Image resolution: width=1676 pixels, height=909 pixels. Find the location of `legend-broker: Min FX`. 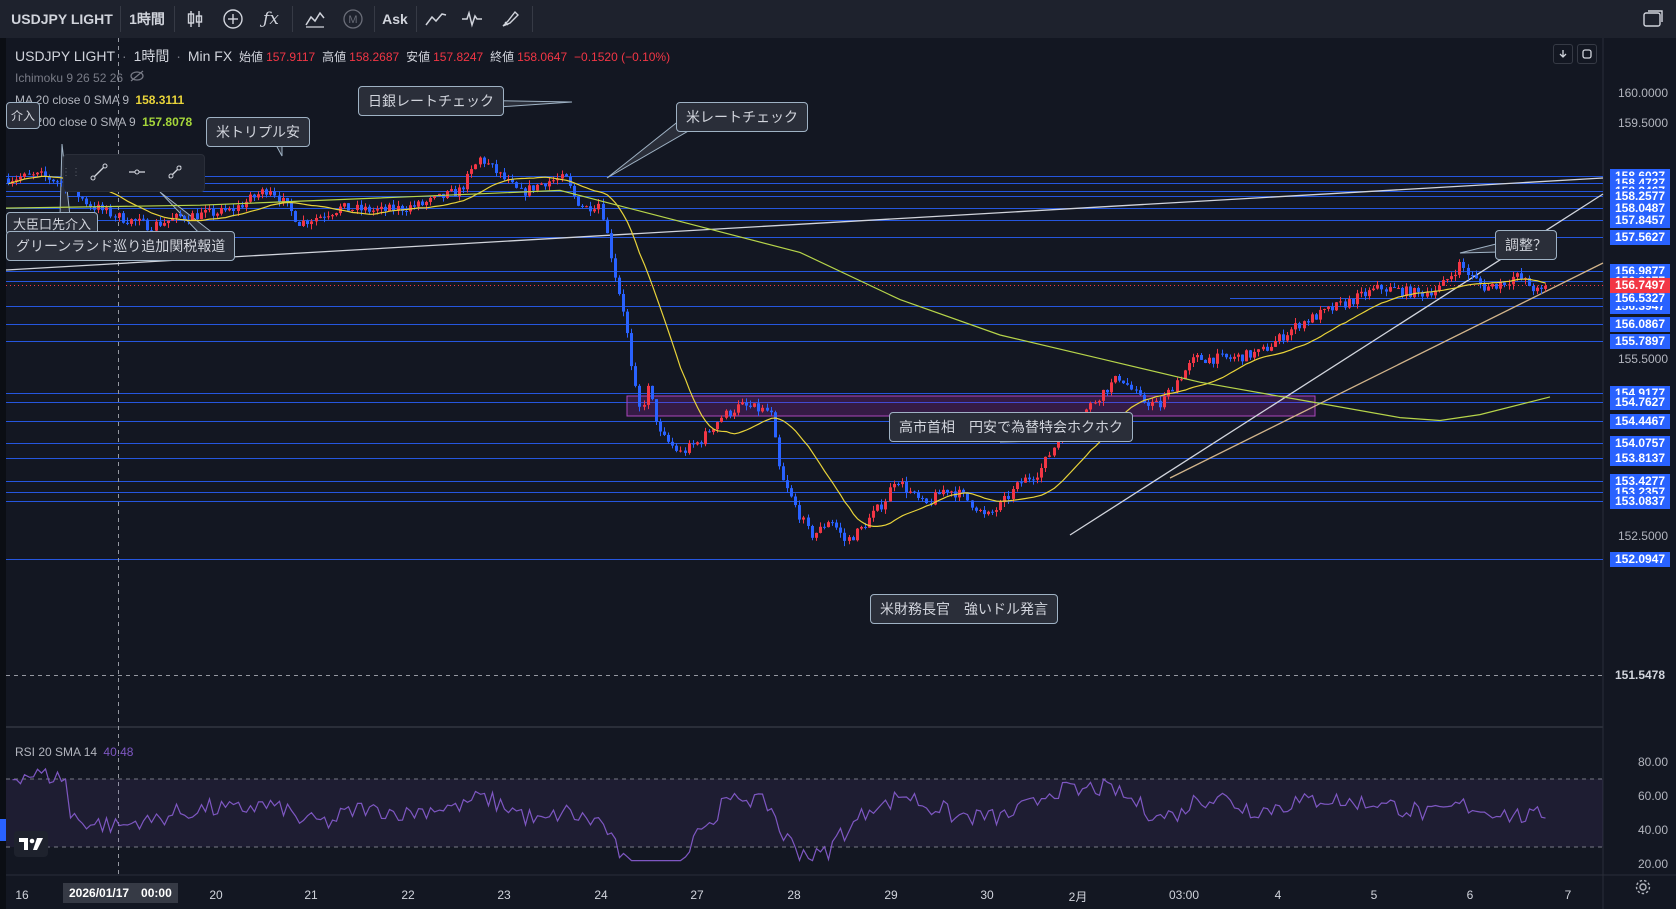

legend-broker: Min FX is located at coordinates (210, 56).